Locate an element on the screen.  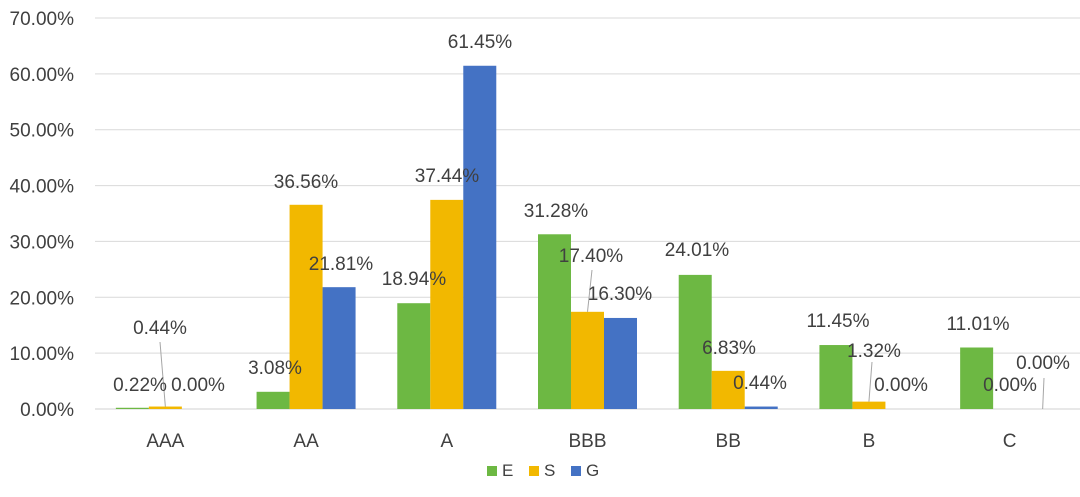
data-label: 3.08% is located at coordinates (275, 368).